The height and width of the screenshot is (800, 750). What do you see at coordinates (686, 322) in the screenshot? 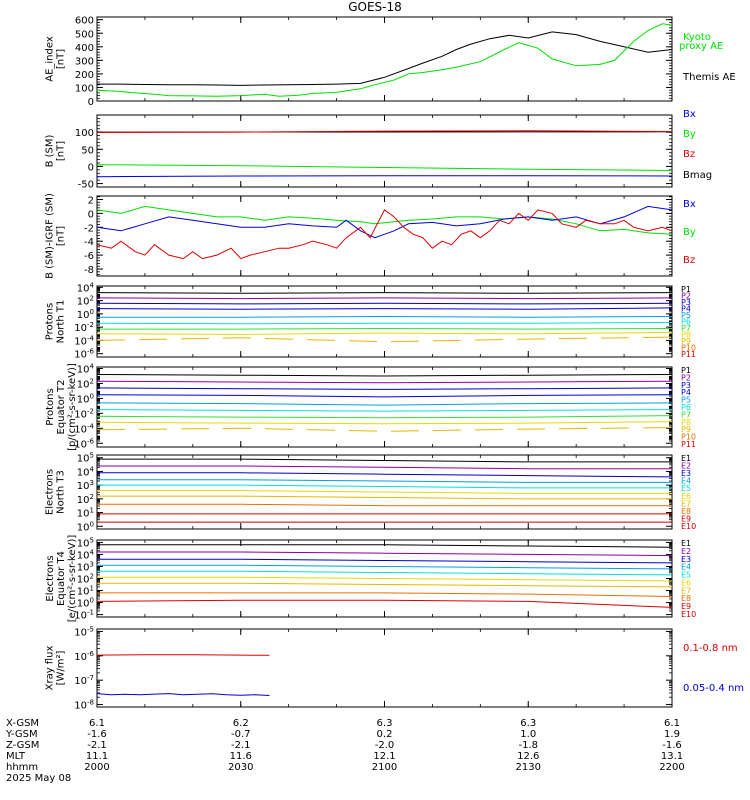
I see `legend-entry: P6` at bounding box center [686, 322].